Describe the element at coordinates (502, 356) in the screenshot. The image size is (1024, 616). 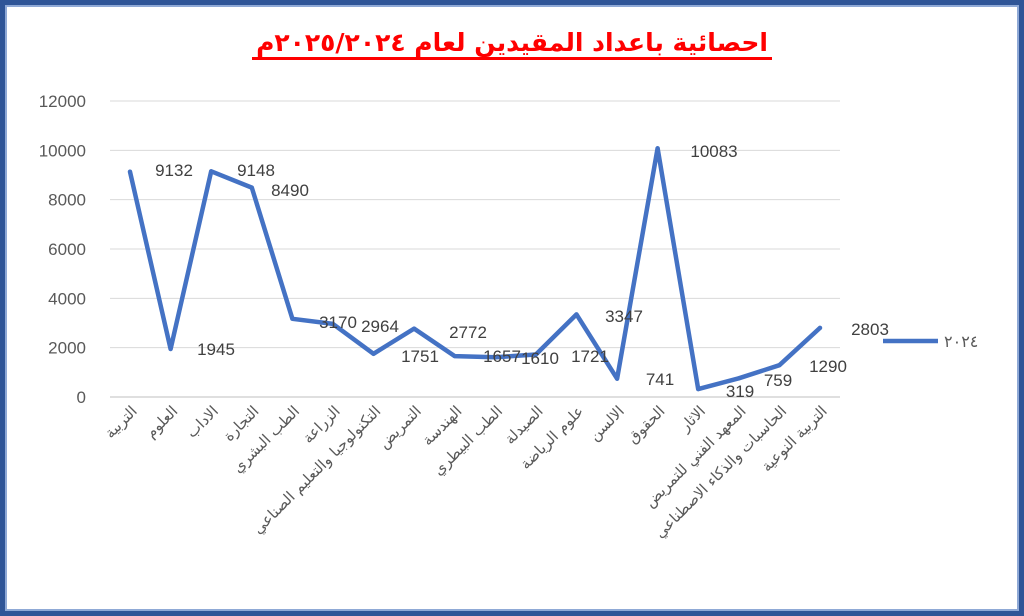
I see `data-label: 1657` at that location.